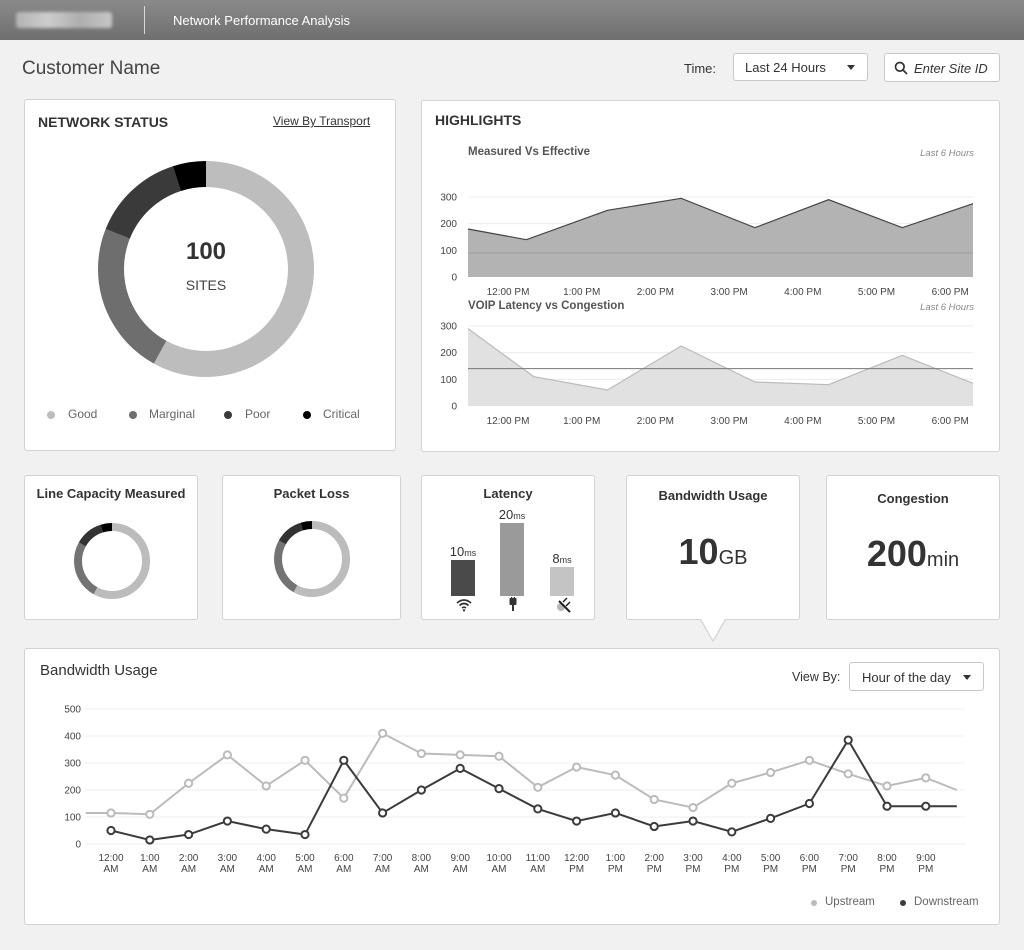 The height and width of the screenshot is (950, 1024). I want to click on bandwidth-x-tick: 10:00, so click(498, 858).